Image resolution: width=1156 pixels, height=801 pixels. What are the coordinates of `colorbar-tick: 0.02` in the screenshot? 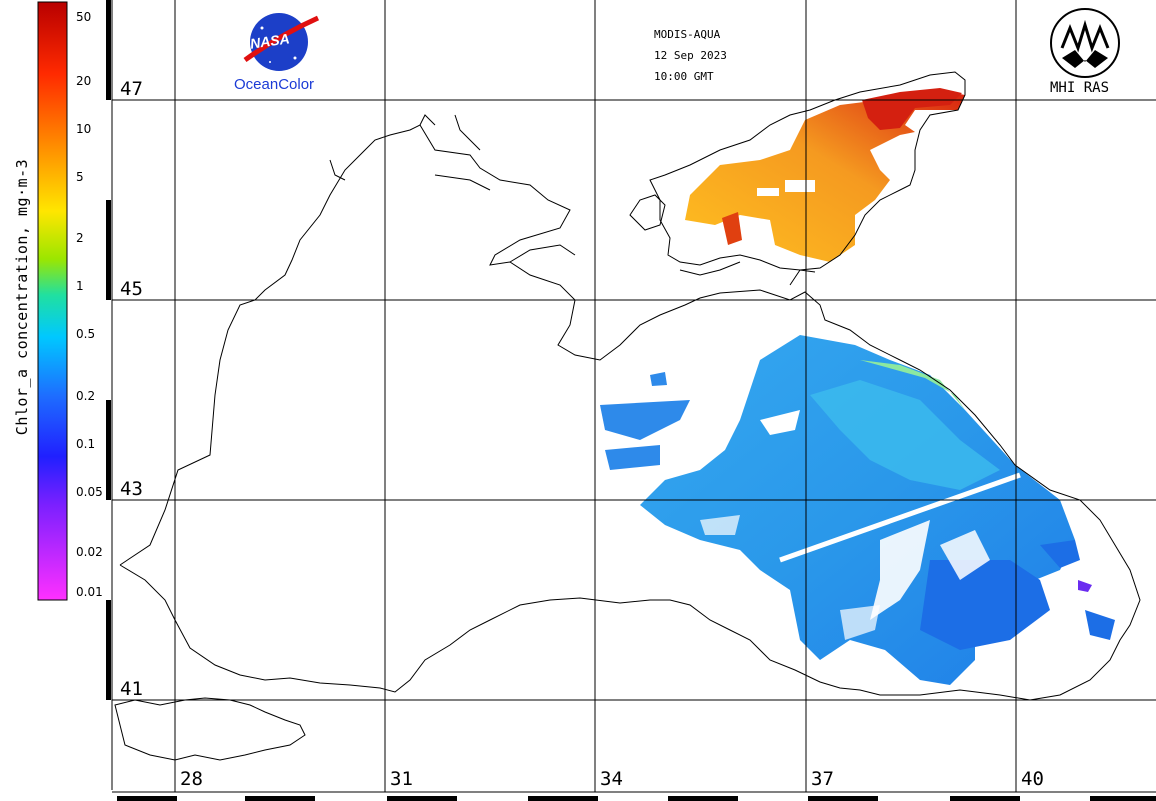 It's located at (89, 552).